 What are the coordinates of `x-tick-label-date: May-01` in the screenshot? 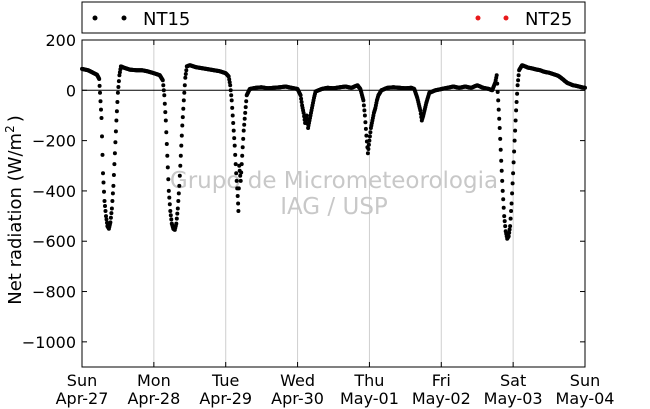 It's located at (369, 398).